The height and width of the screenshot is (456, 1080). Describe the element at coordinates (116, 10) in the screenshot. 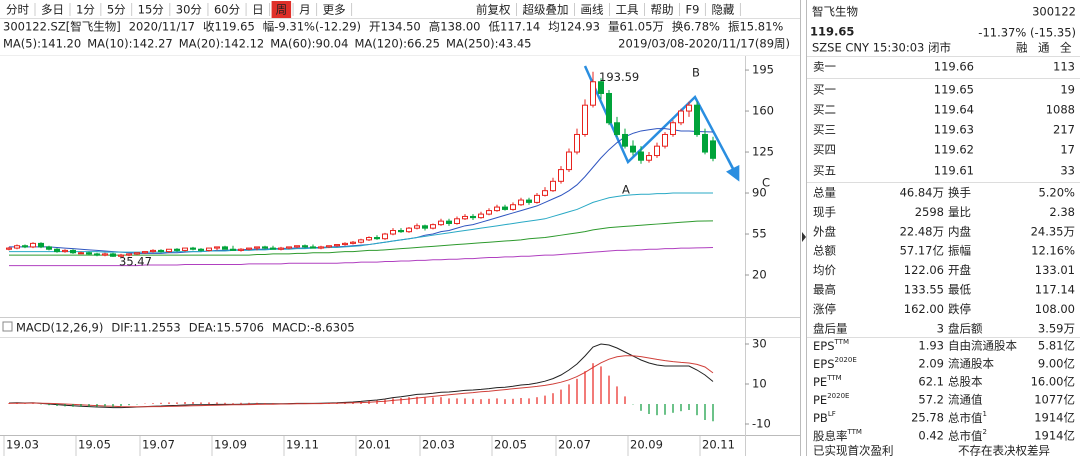

I see `toolbar-button: 5分` at that location.